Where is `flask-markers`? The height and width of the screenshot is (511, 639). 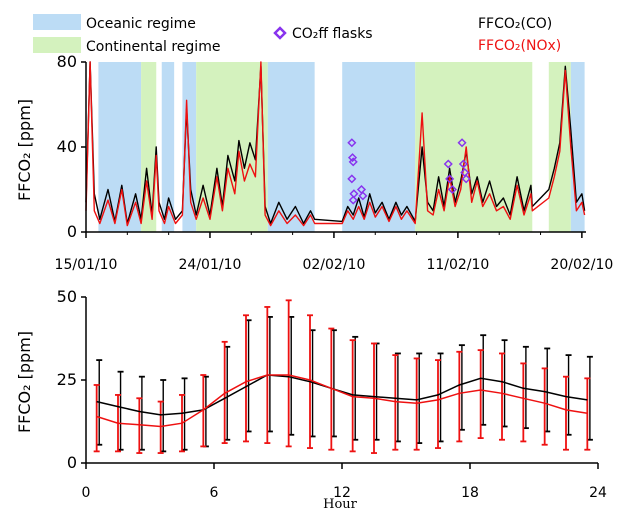
flask-markers is located at coordinates (409, 171).